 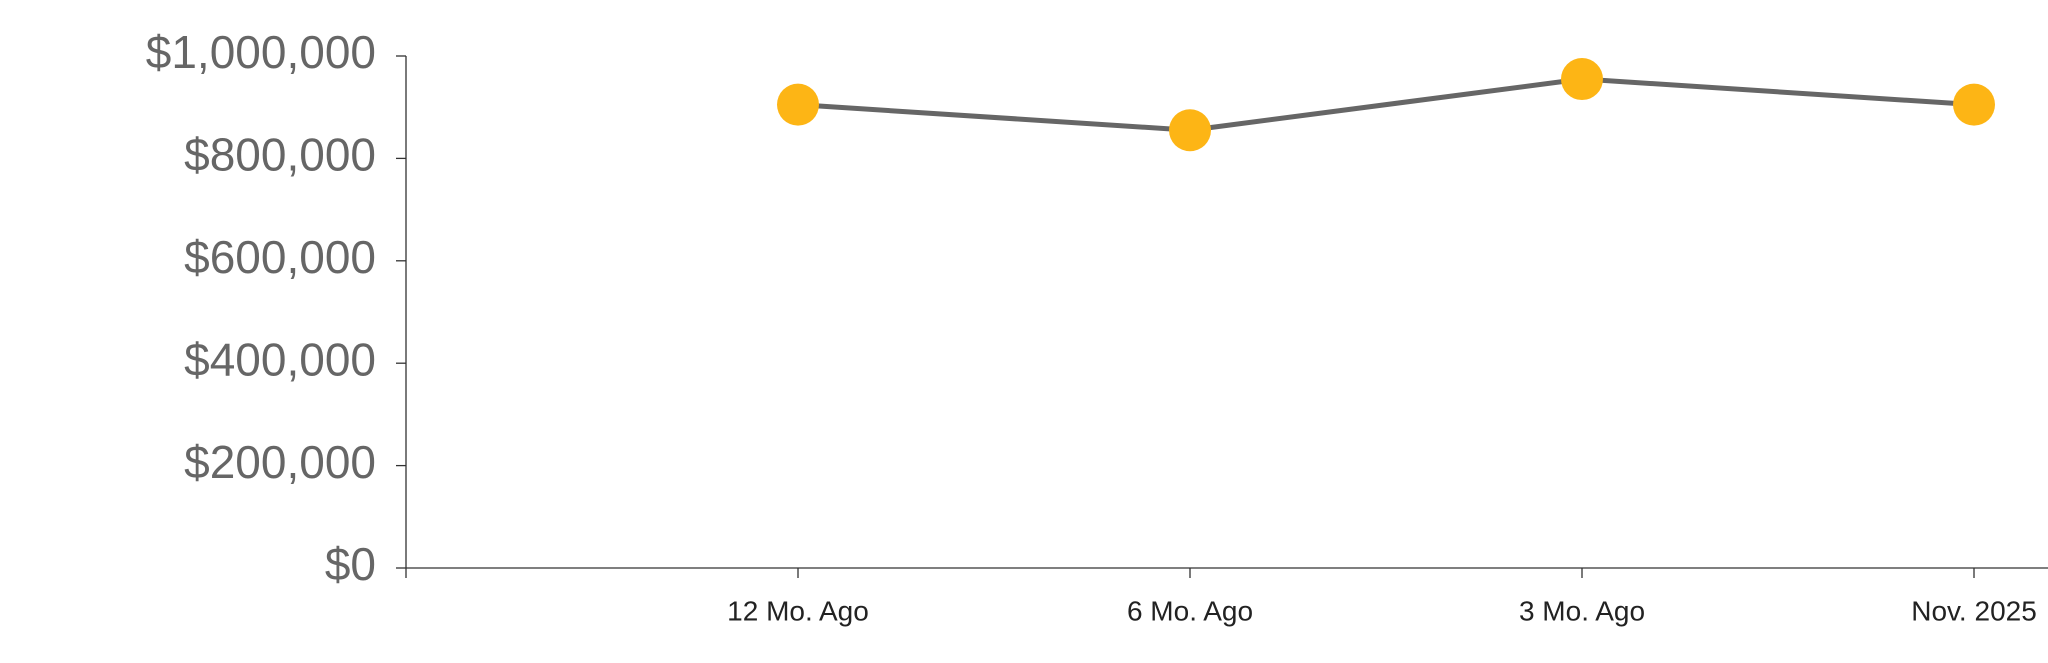 I want to click on x-tick-label: 12 Mo. Ago, so click(x=798, y=610).